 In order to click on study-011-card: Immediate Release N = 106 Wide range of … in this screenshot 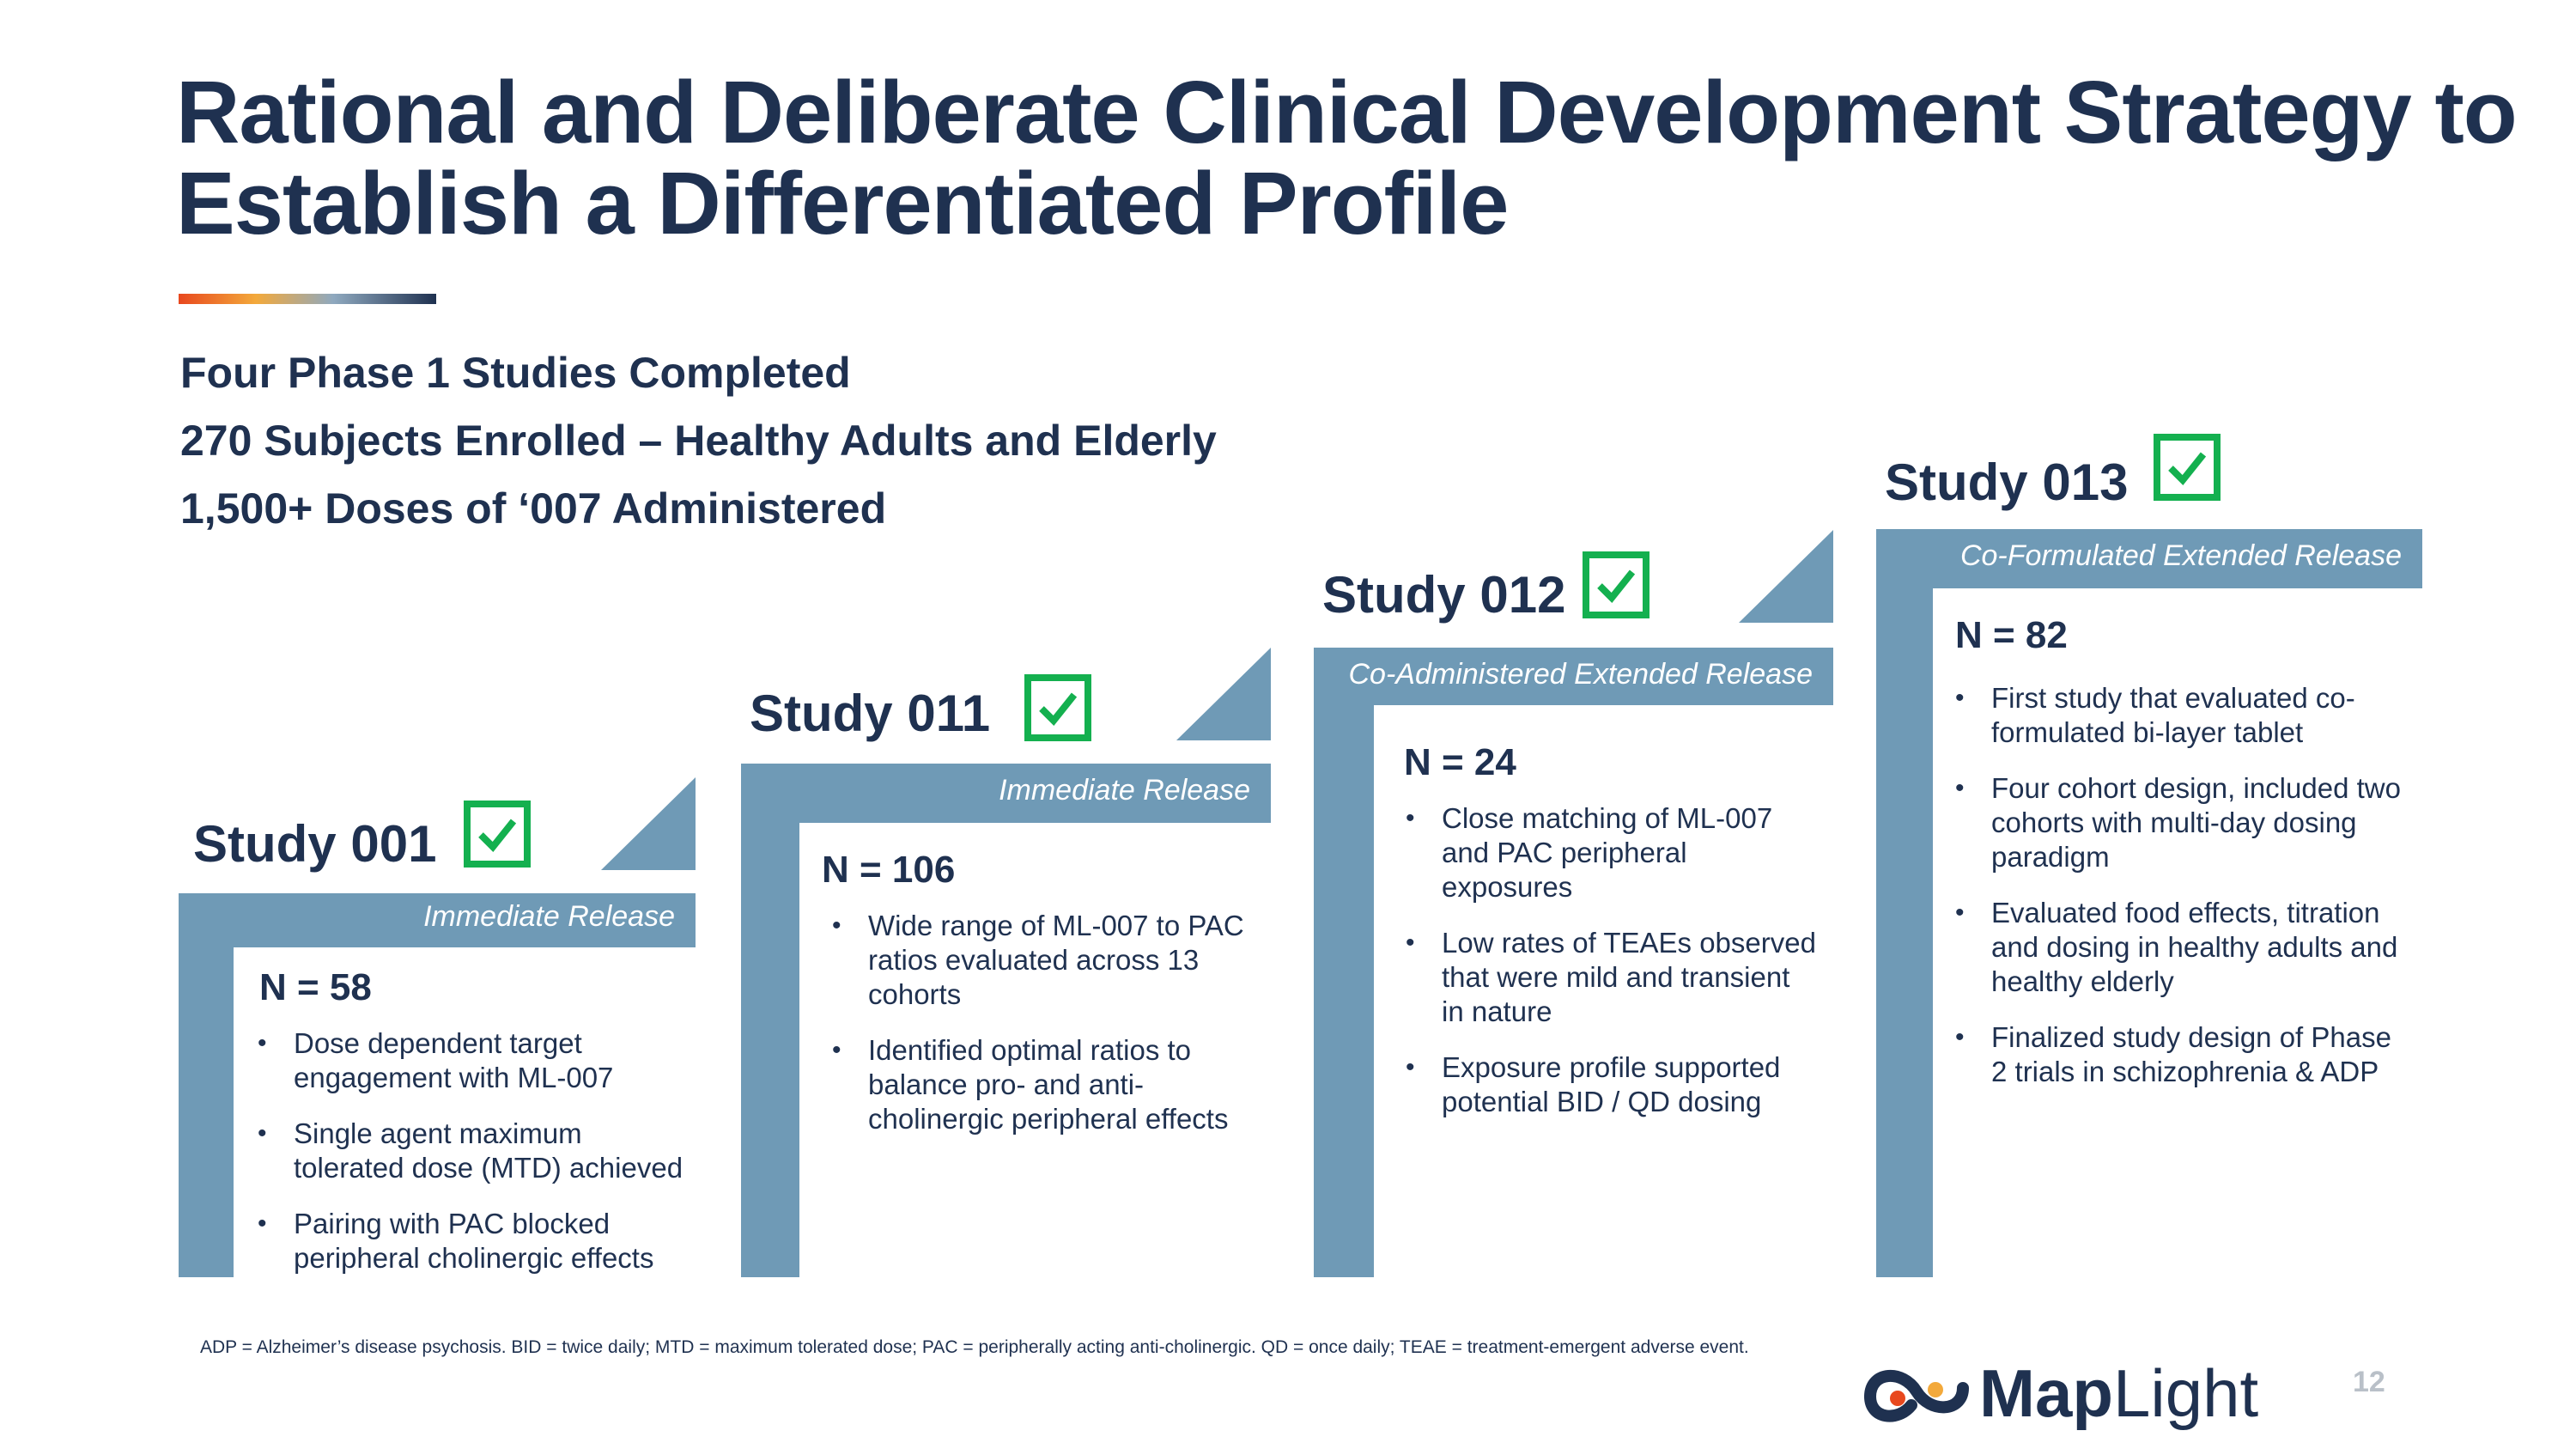, I will do `click(1006, 1020)`.